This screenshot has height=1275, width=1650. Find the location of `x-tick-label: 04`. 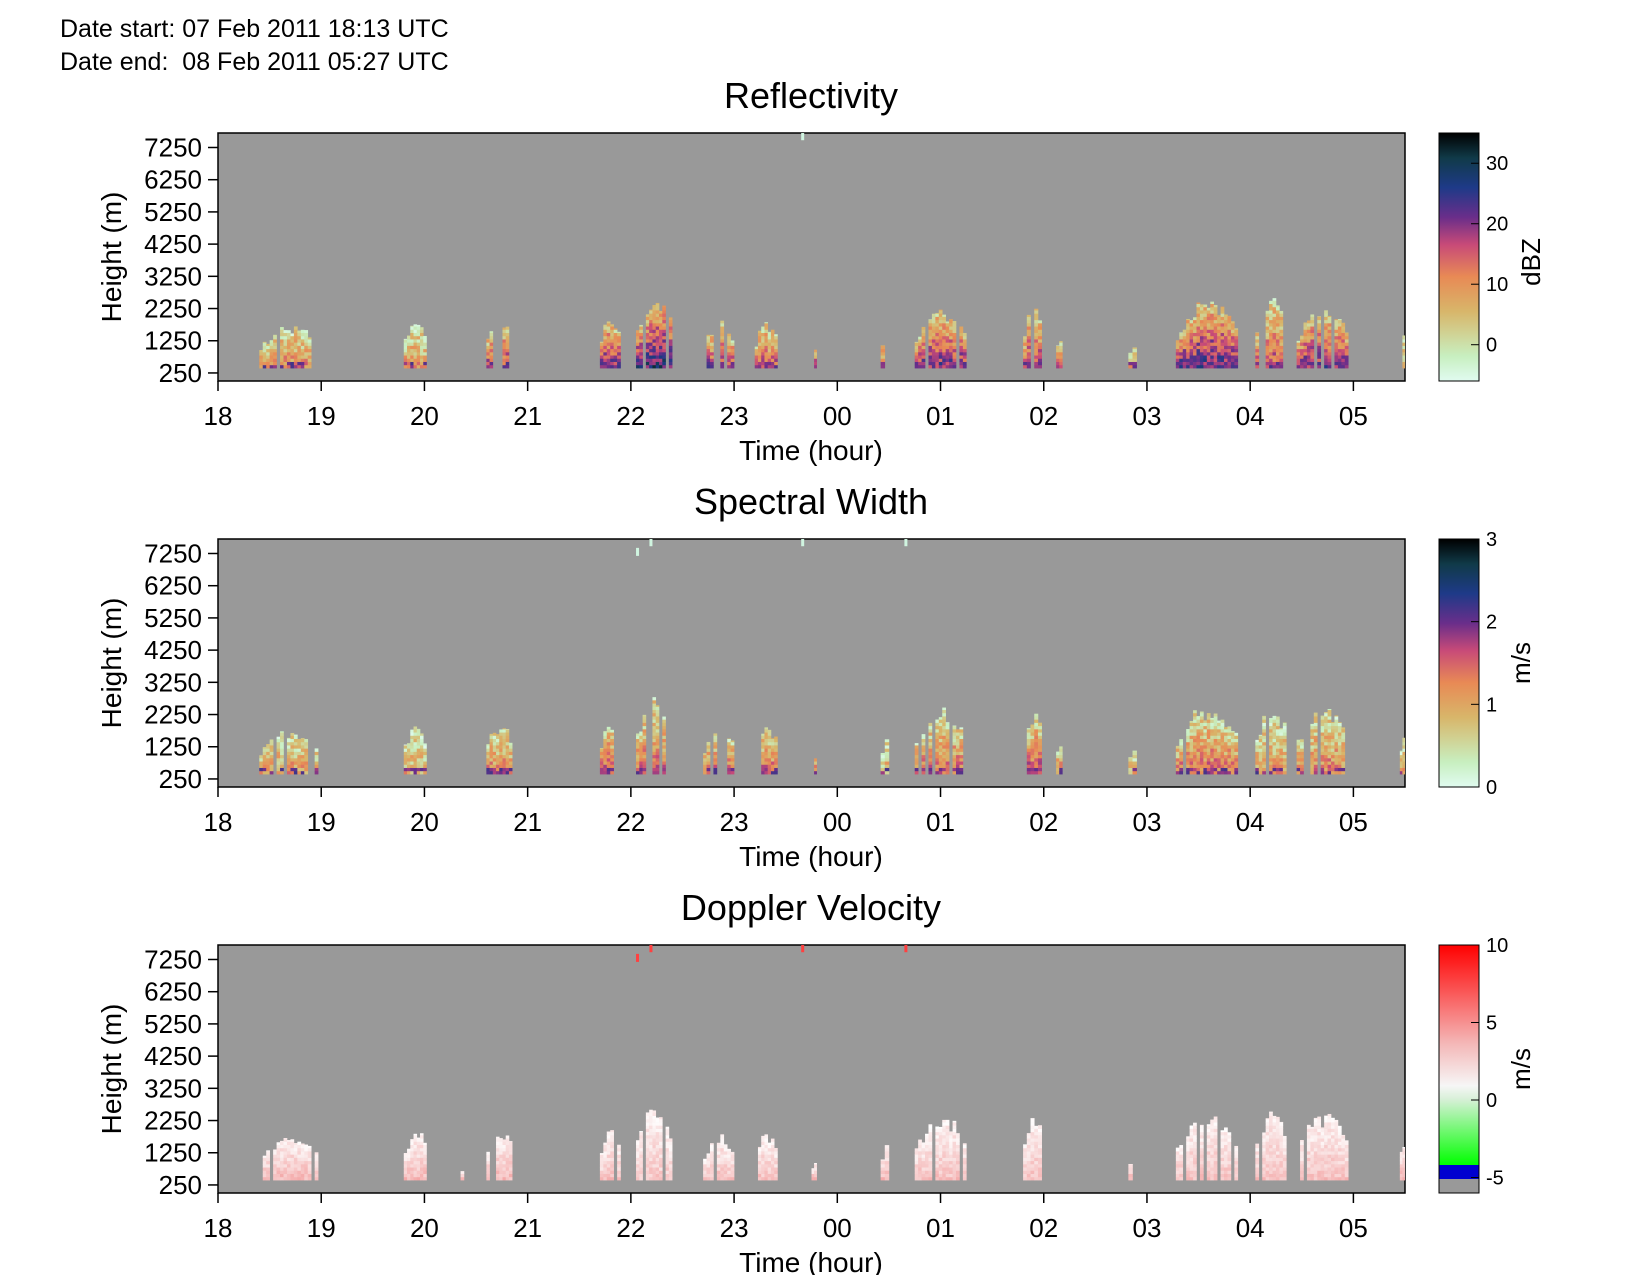

x-tick-label: 04 is located at coordinates (1250, 1228).